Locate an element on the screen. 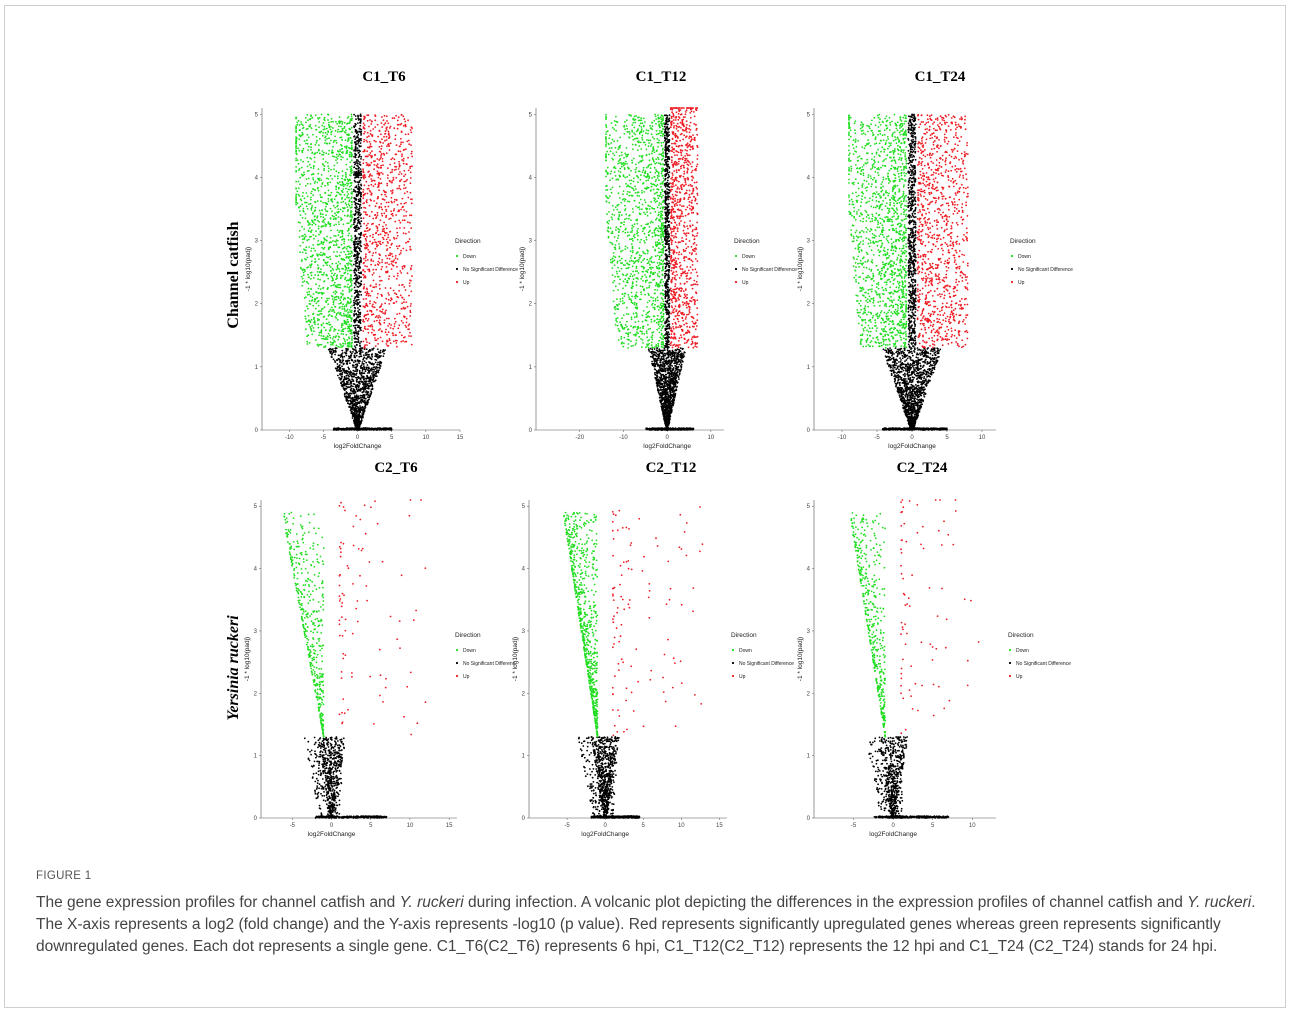  x-tick-label: 15 is located at coordinates (460, 438).